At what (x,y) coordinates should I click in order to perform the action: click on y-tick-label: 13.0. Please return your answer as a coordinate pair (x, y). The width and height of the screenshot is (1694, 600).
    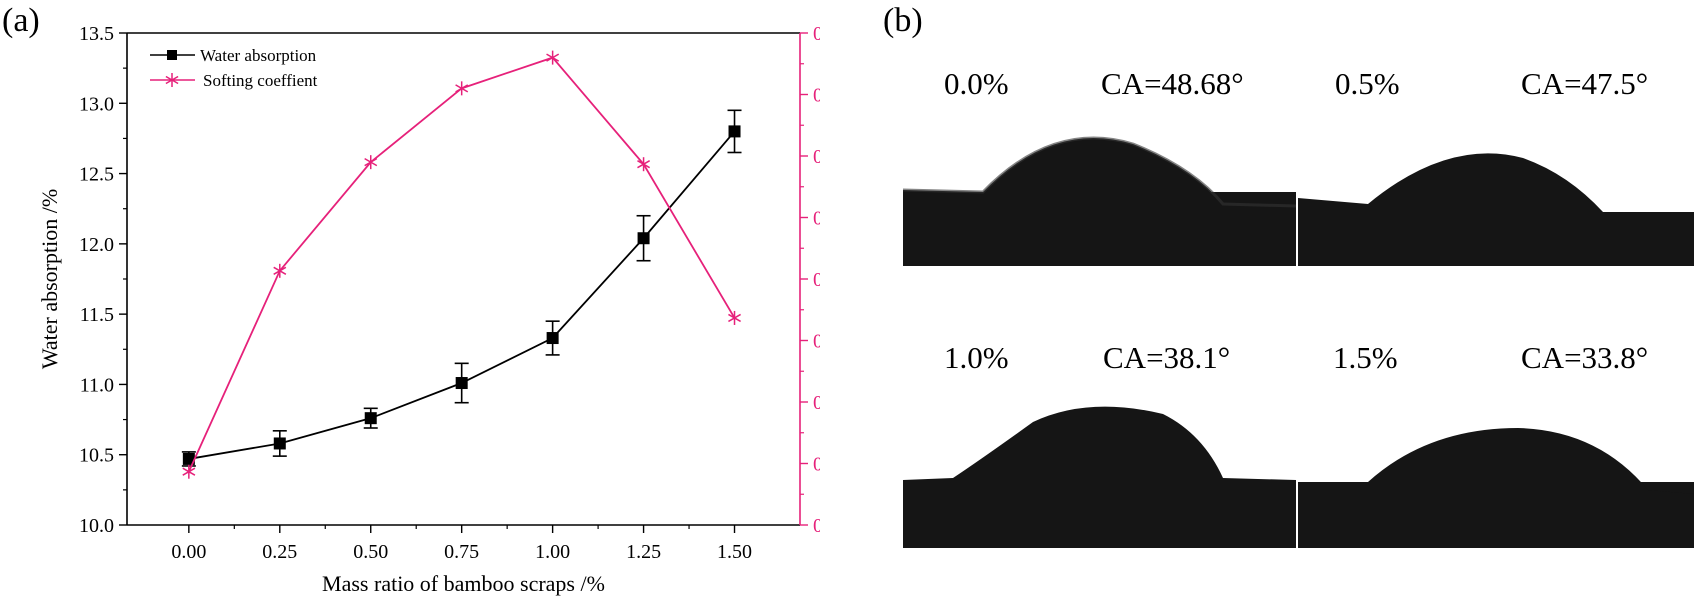
    Looking at the image, I should click on (96, 104).